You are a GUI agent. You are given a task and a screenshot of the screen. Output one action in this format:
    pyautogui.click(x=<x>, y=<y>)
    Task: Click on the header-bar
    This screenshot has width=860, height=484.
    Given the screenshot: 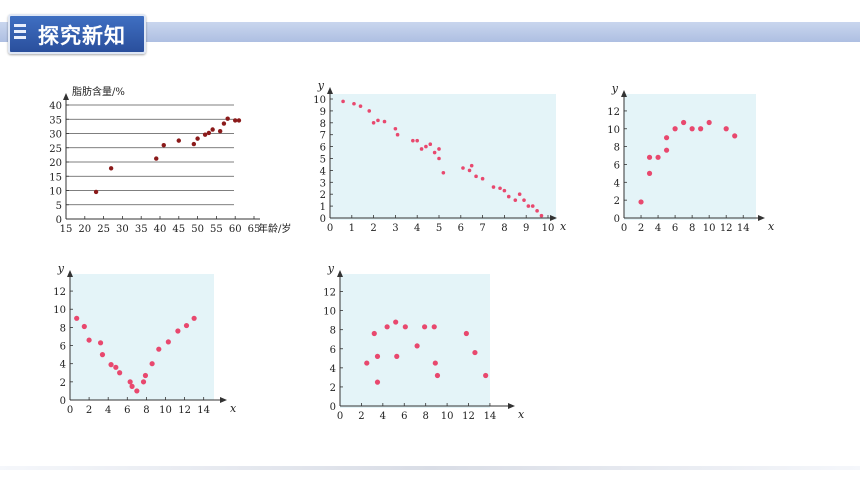 What is the action you would take?
    pyautogui.click(x=430, y=32)
    